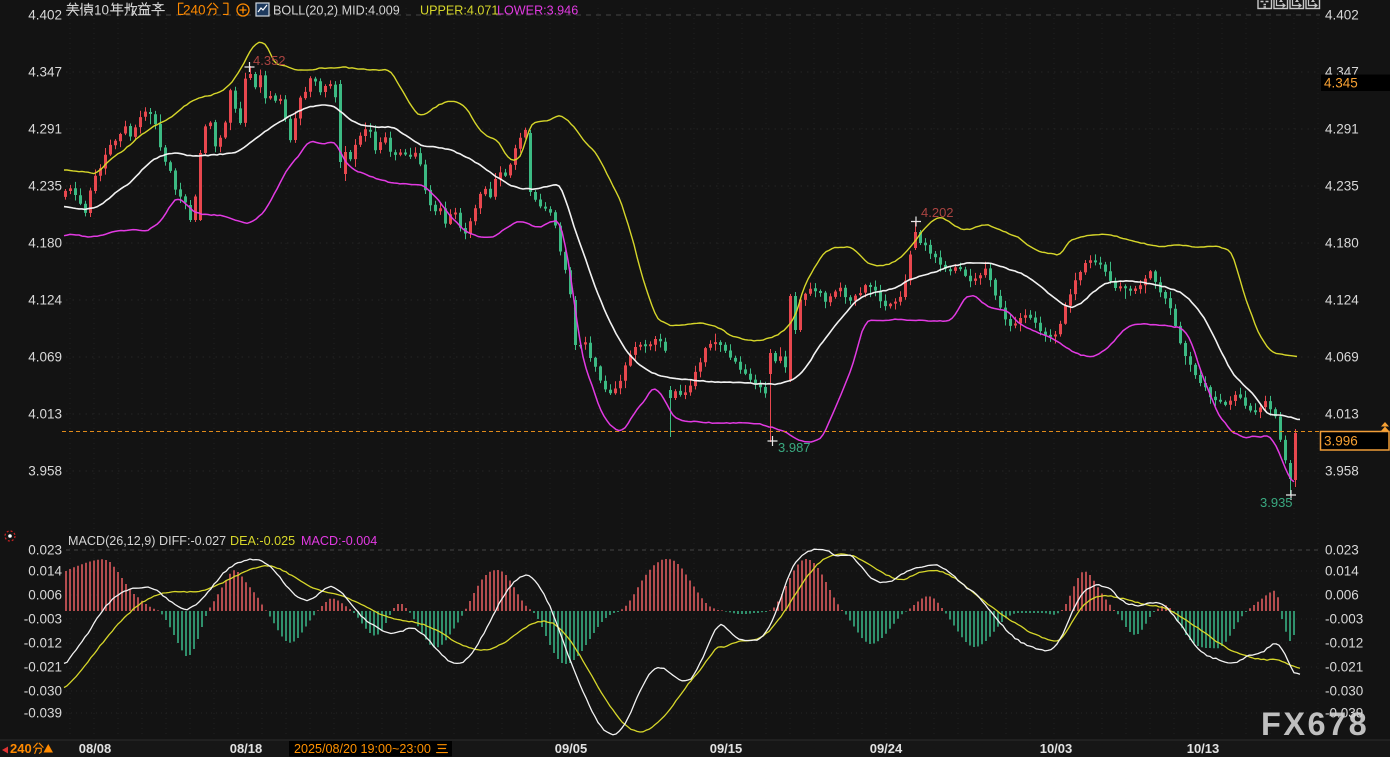 The width and height of the screenshot is (1390, 757). What do you see at coordinates (269, 60) in the screenshot?
I see `svg-text: 4.352` at bounding box center [269, 60].